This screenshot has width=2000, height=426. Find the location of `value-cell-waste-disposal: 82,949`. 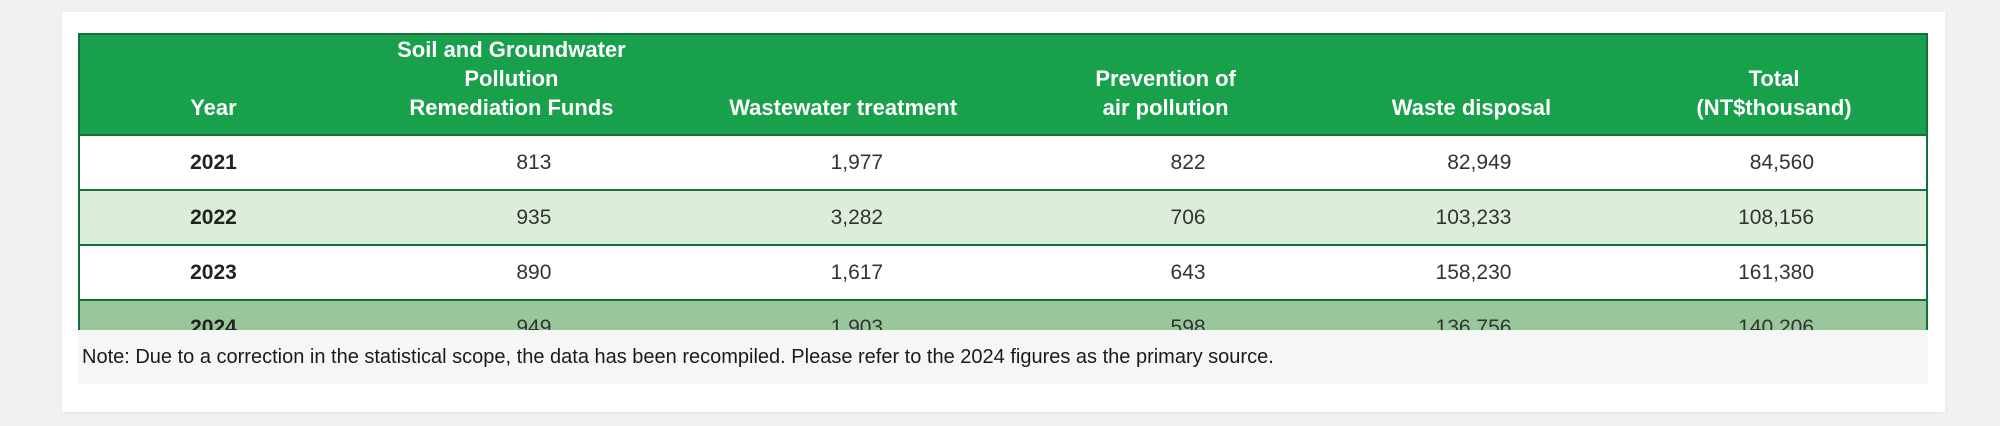

value-cell-waste-disposal: 82,949 is located at coordinates (1471, 163).